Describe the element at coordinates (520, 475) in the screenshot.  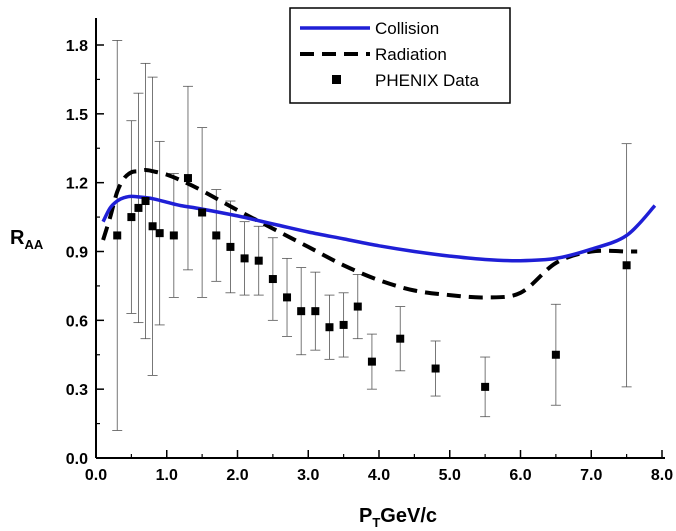
I see `x-tick-label: 6.0` at that location.